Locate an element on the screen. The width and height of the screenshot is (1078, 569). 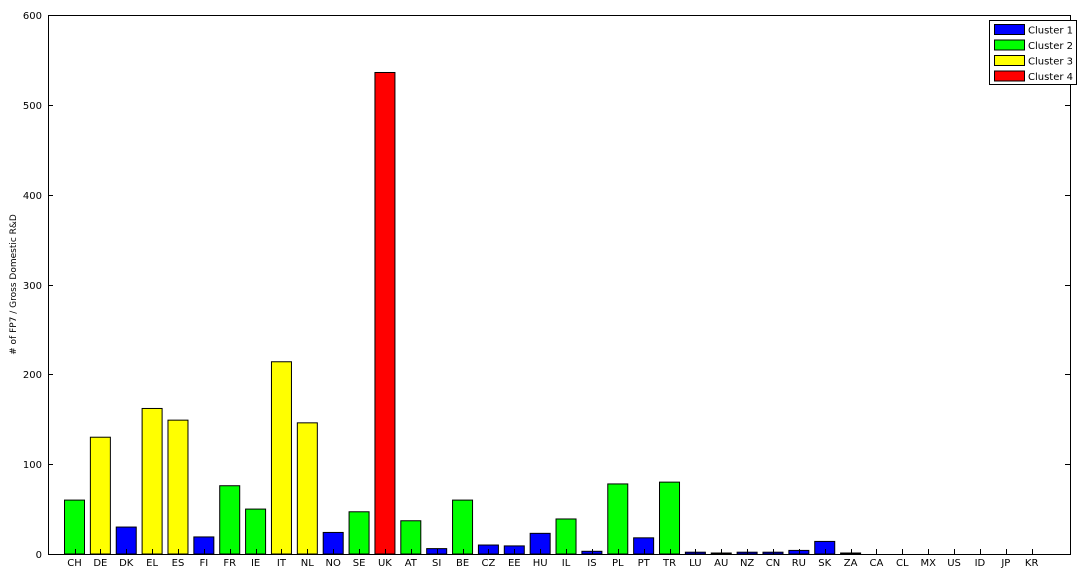
bar-be is located at coordinates (463, 527).